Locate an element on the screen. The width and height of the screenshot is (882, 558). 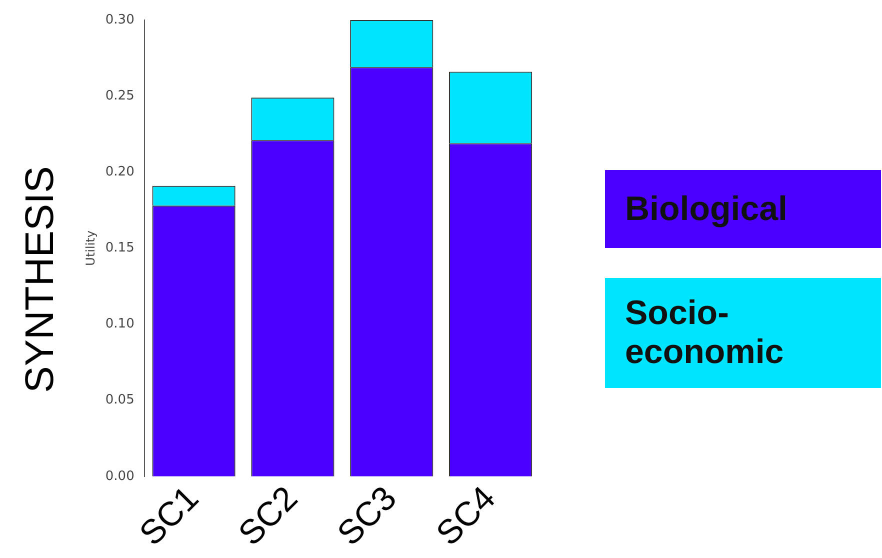
text: Biological is located at coordinates (706, 209).